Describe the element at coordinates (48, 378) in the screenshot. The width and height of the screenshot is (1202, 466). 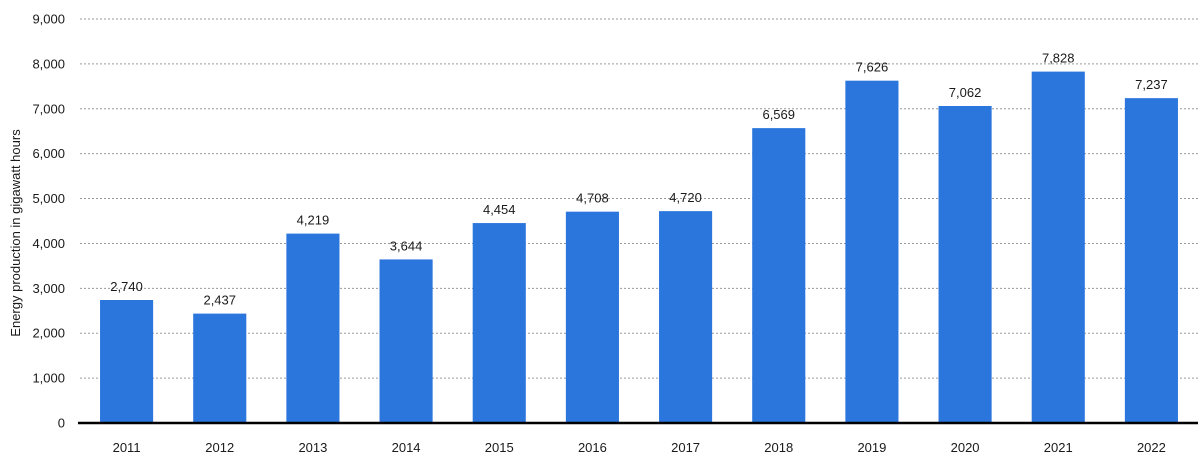
I see `y-tick-label: 1,000` at that location.